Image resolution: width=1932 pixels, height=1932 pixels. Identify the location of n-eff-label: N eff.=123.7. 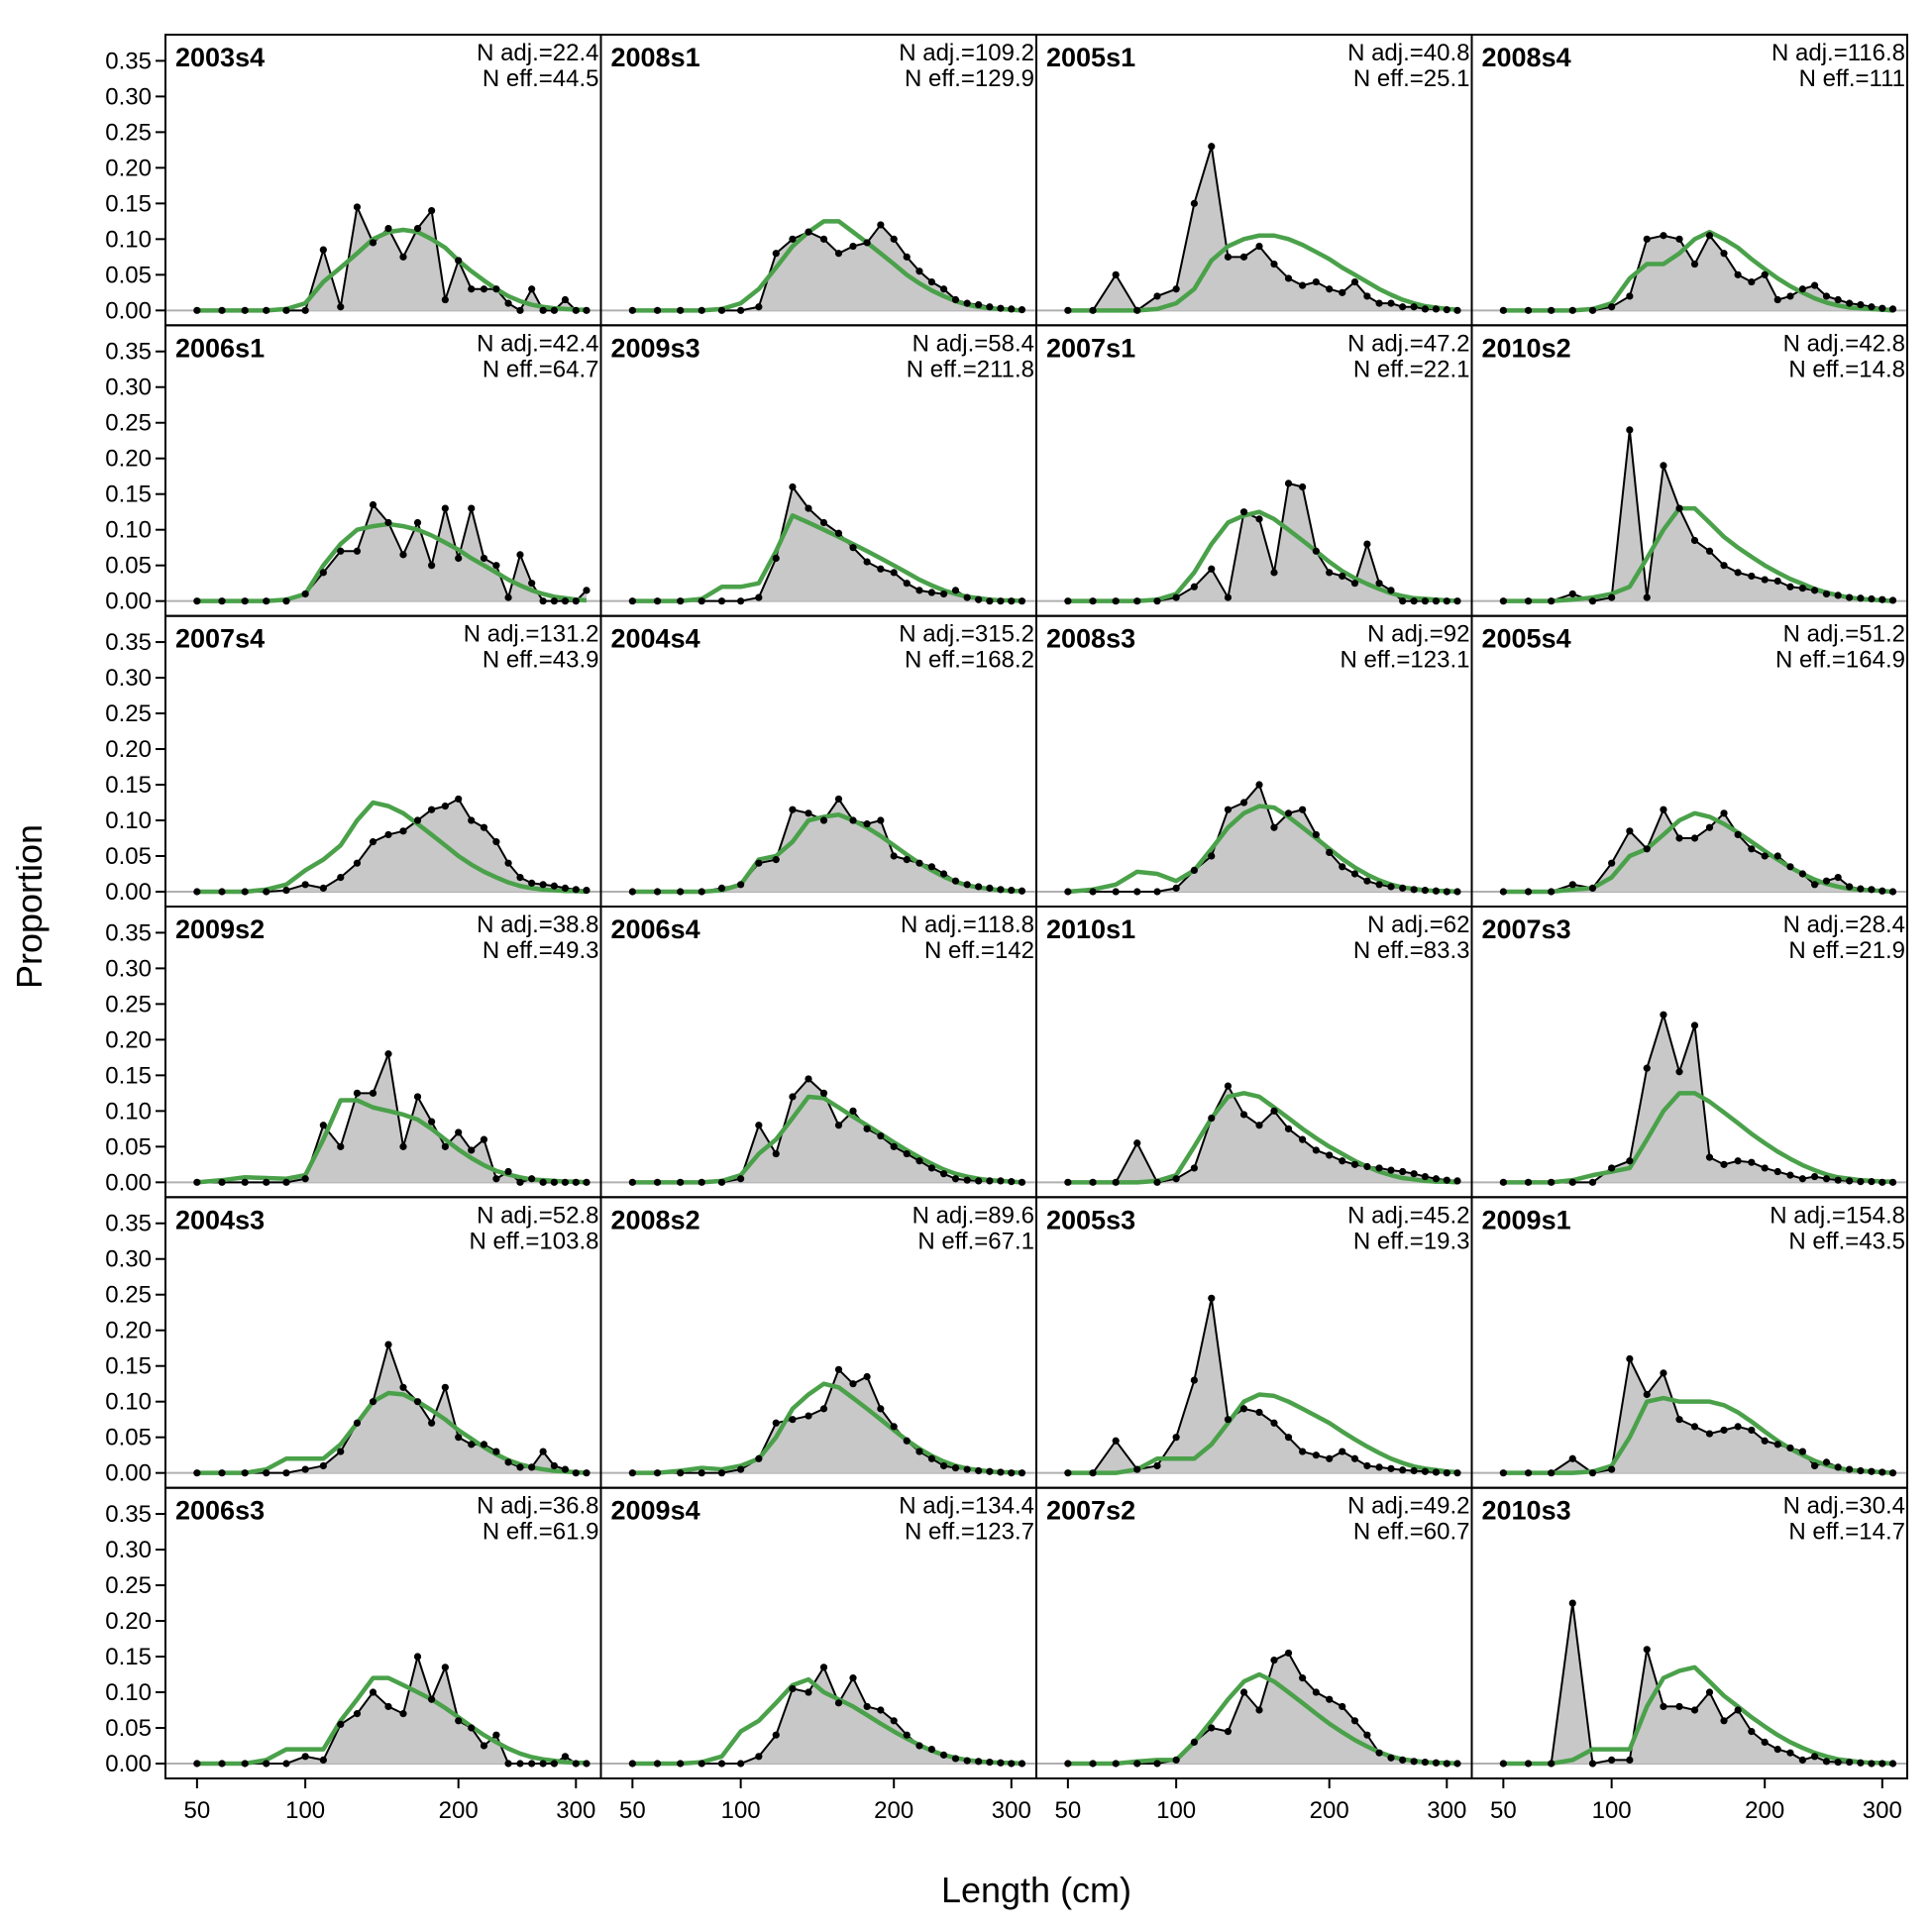
(969, 1532).